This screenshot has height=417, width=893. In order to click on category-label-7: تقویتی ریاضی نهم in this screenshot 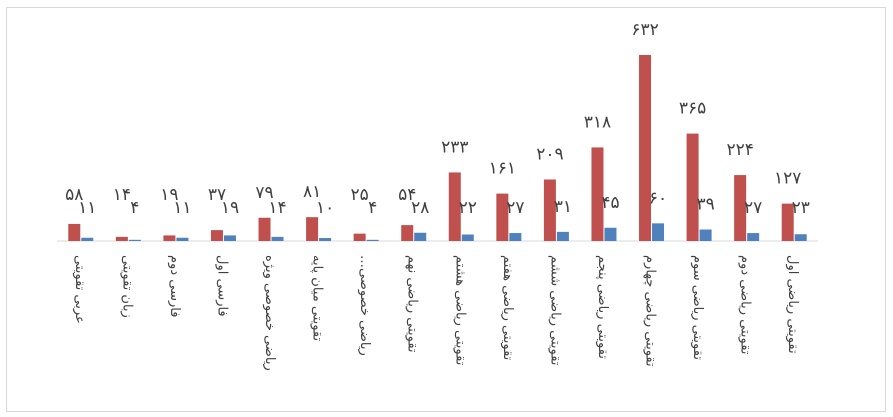, I will do `click(412, 304)`.